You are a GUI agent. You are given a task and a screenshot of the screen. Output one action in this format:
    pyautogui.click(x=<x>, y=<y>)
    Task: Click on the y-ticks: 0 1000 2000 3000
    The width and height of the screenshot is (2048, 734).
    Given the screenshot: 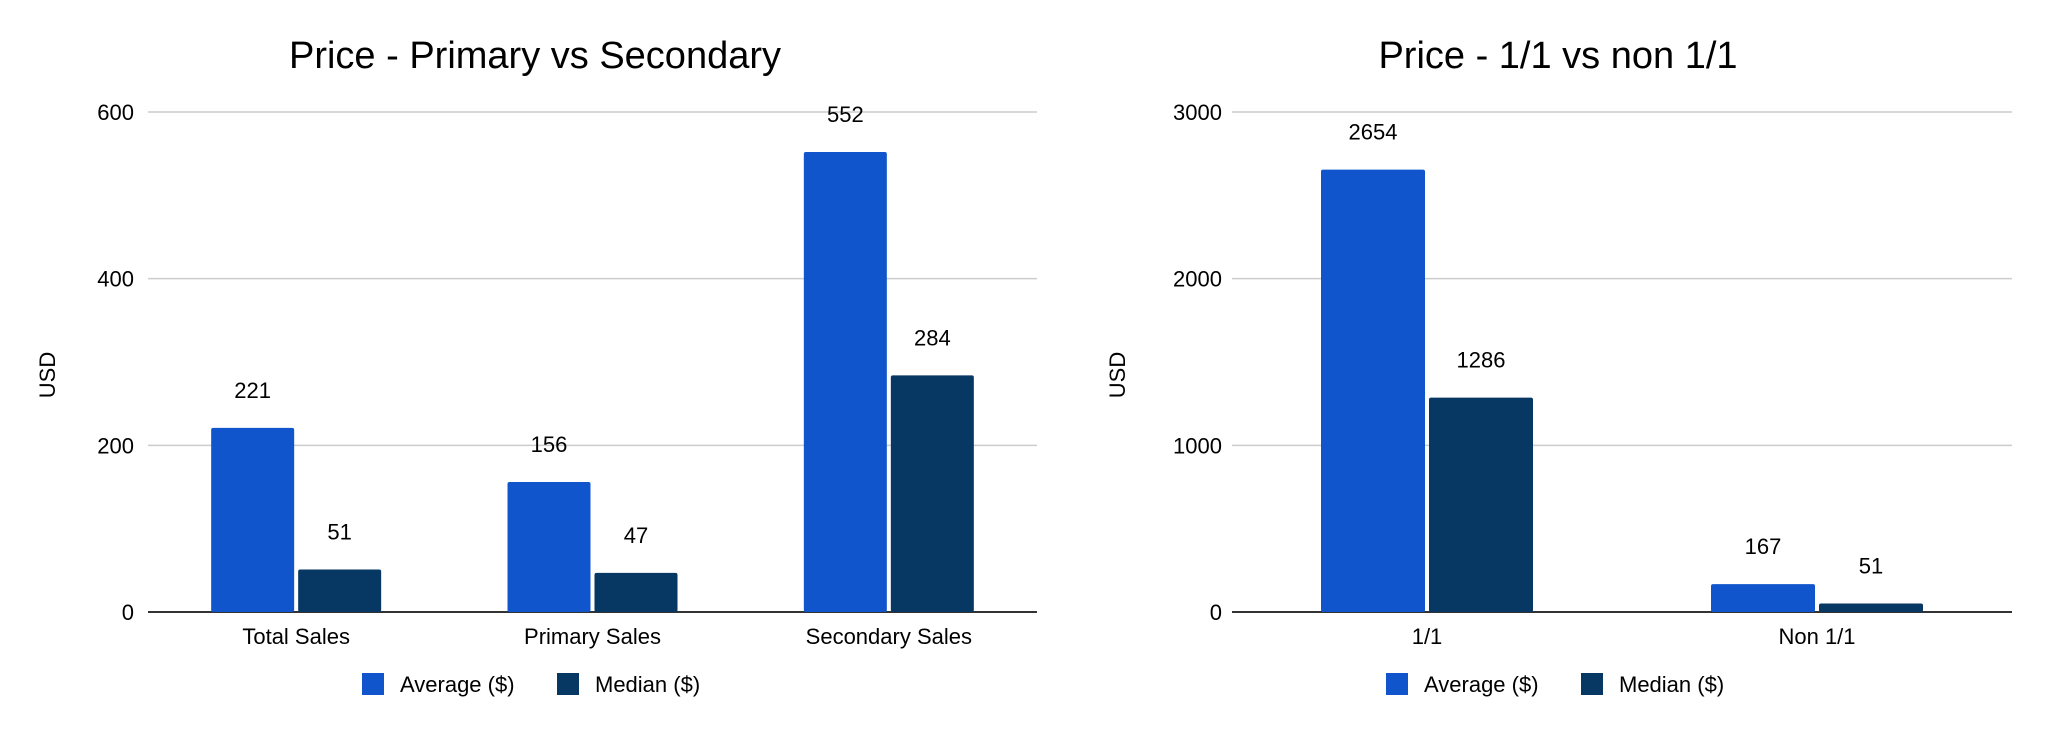 What is the action you would take?
    pyautogui.click(x=1197, y=362)
    